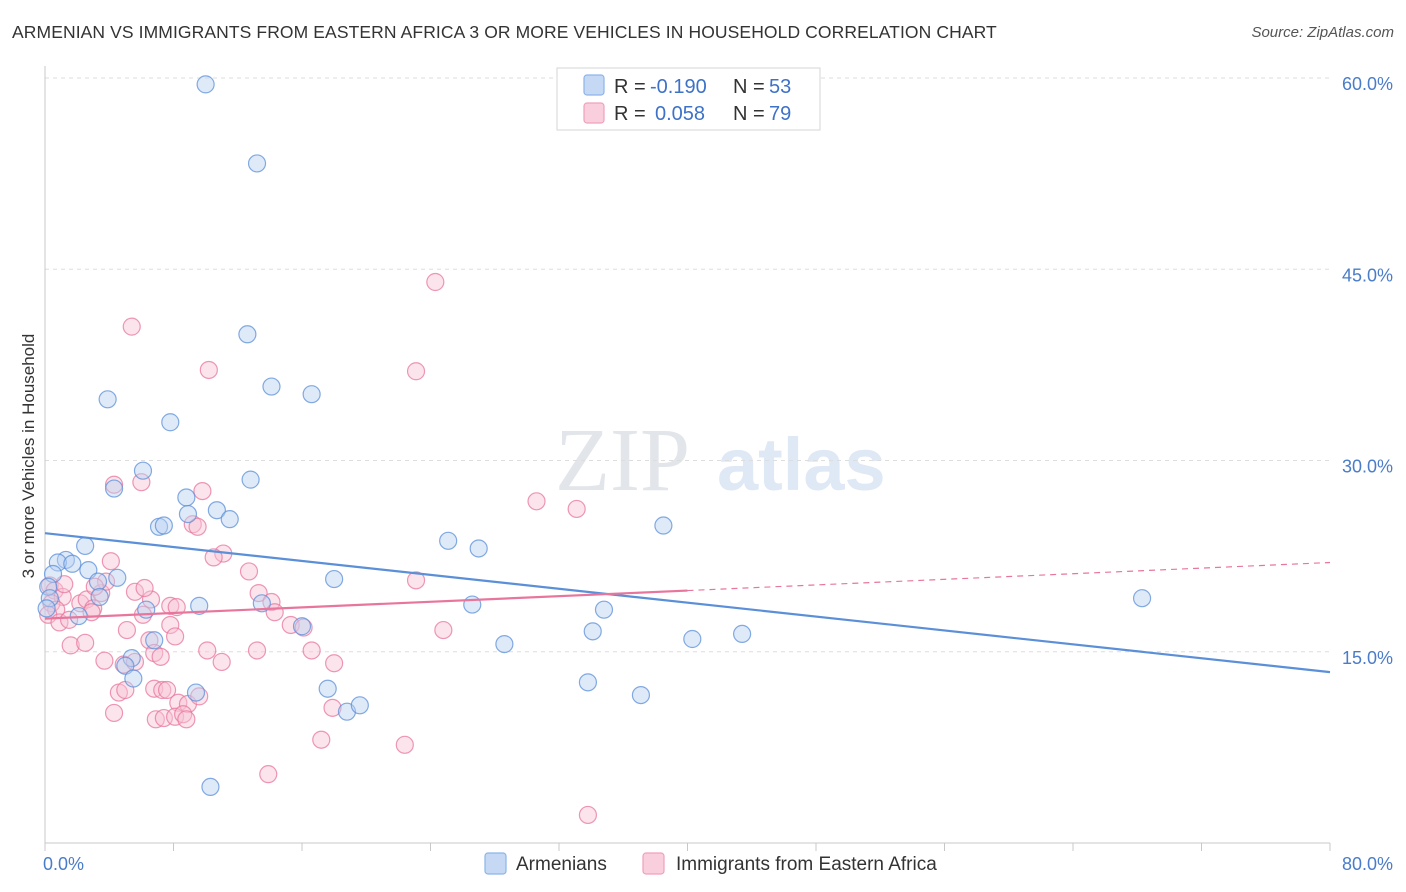 The height and width of the screenshot is (892, 1406). I want to click on legend-n-value-1: 53, so click(780, 87).